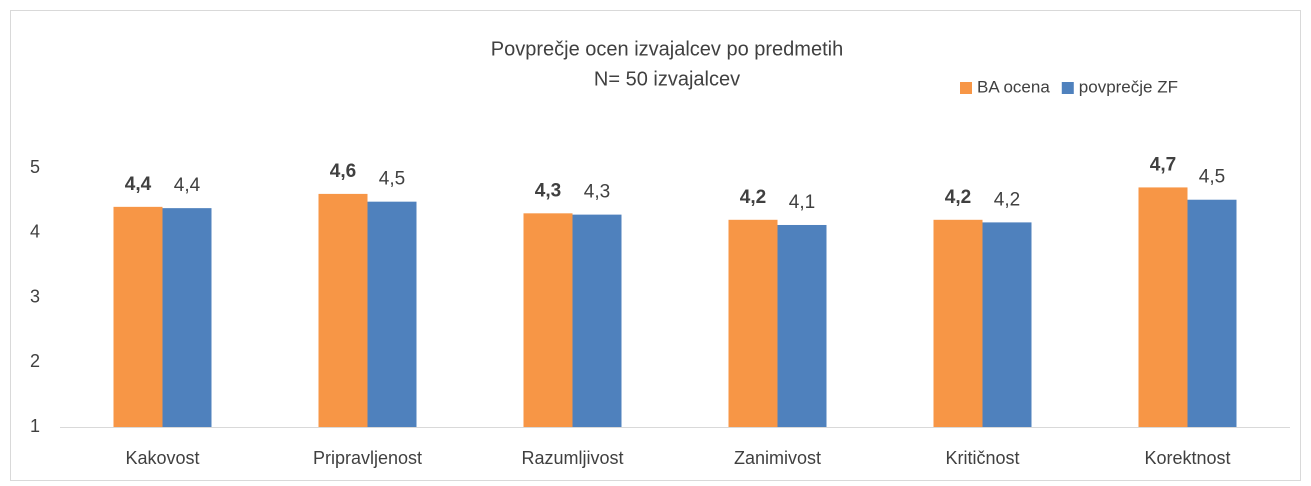 Image resolution: width=1311 pixels, height=486 pixels. Describe the element at coordinates (777, 458) in the screenshot. I see `x-tick-label: Zanimivost` at that location.